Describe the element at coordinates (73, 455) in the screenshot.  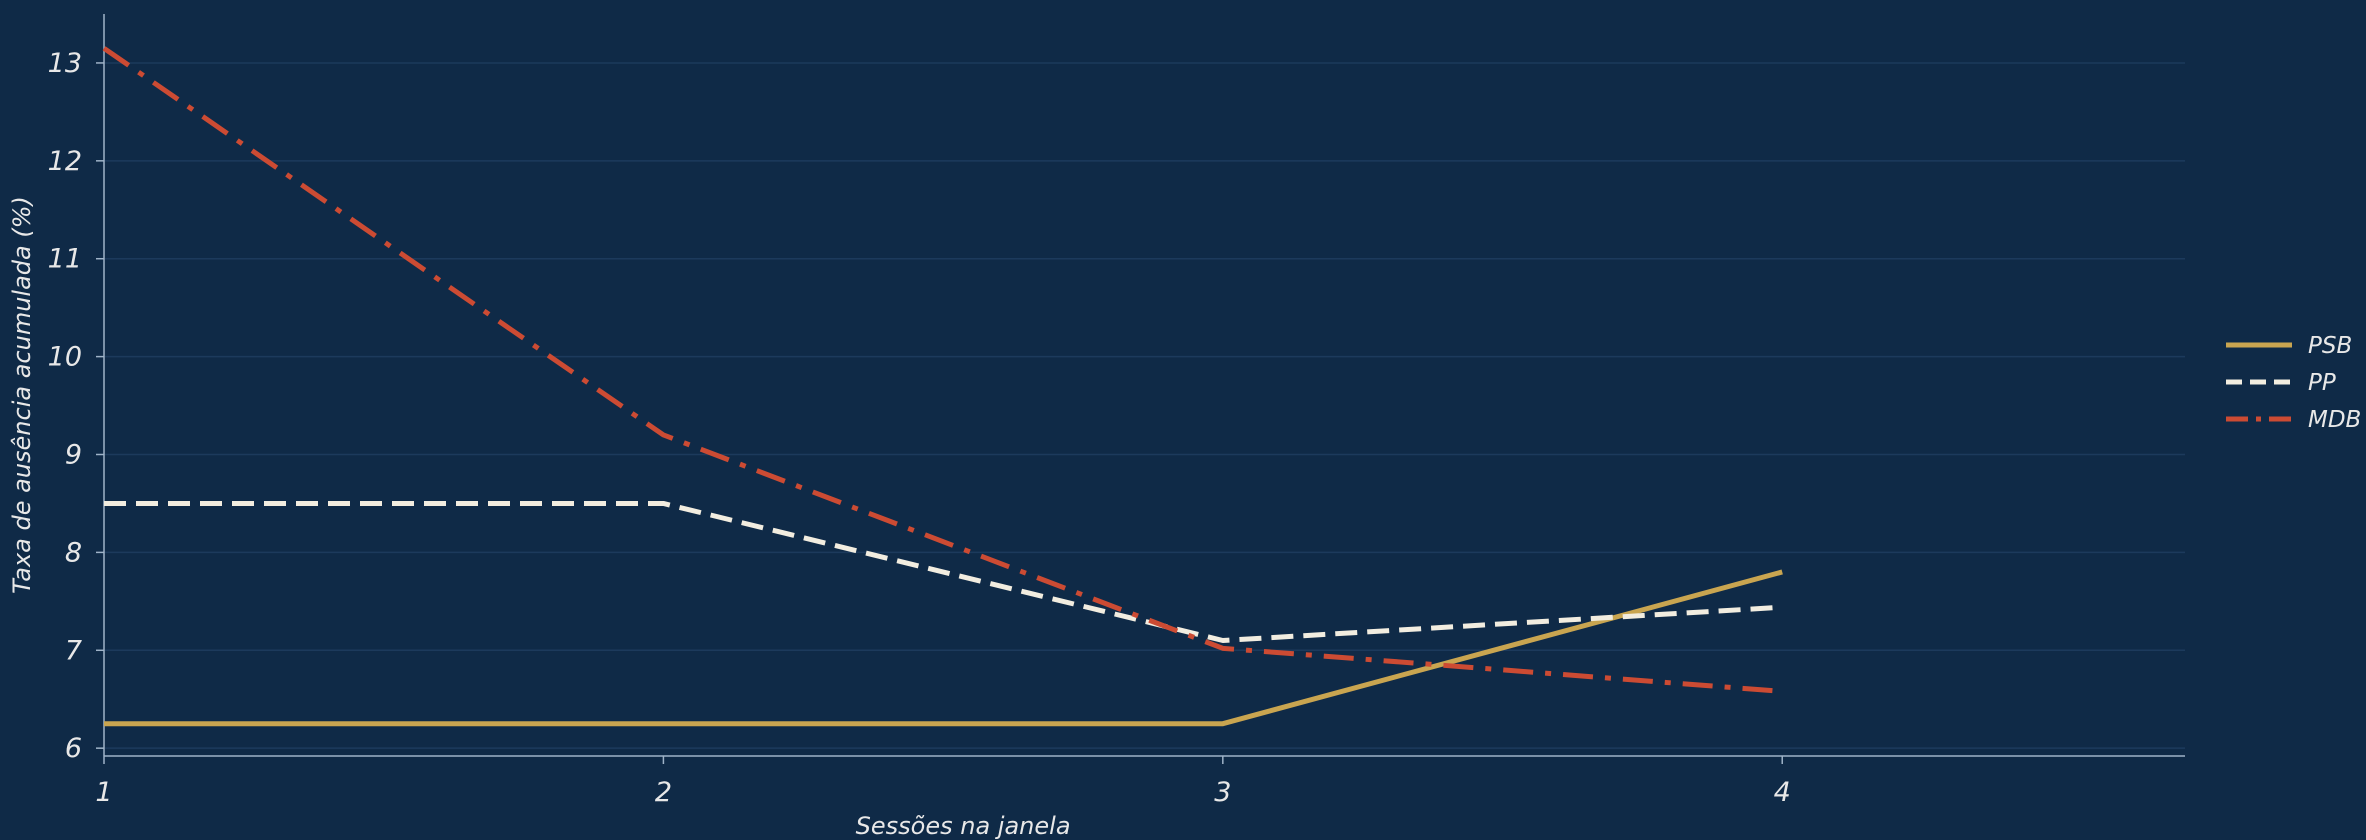
I see `y-tick-label-9: 9` at that location.